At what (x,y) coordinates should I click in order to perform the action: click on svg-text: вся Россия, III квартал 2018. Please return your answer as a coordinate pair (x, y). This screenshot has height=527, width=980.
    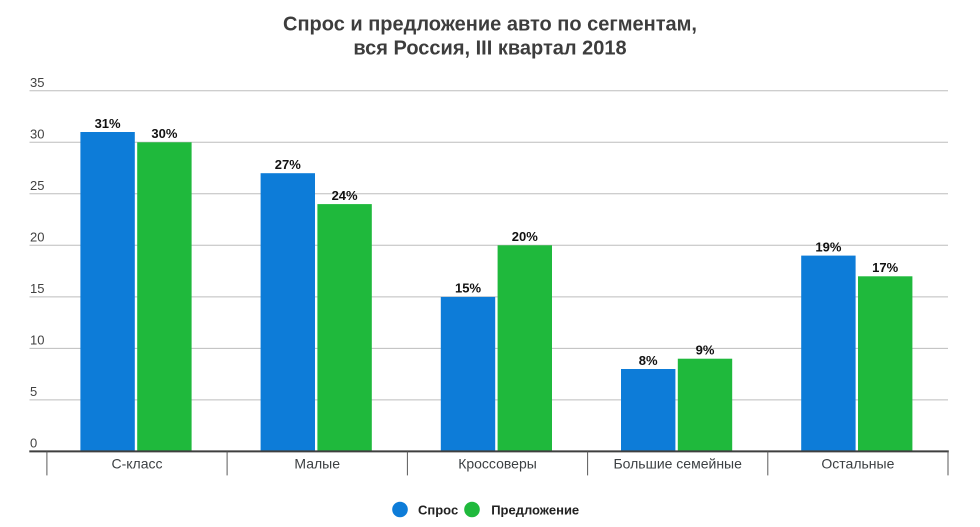
    Looking at the image, I should click on (489, 49).